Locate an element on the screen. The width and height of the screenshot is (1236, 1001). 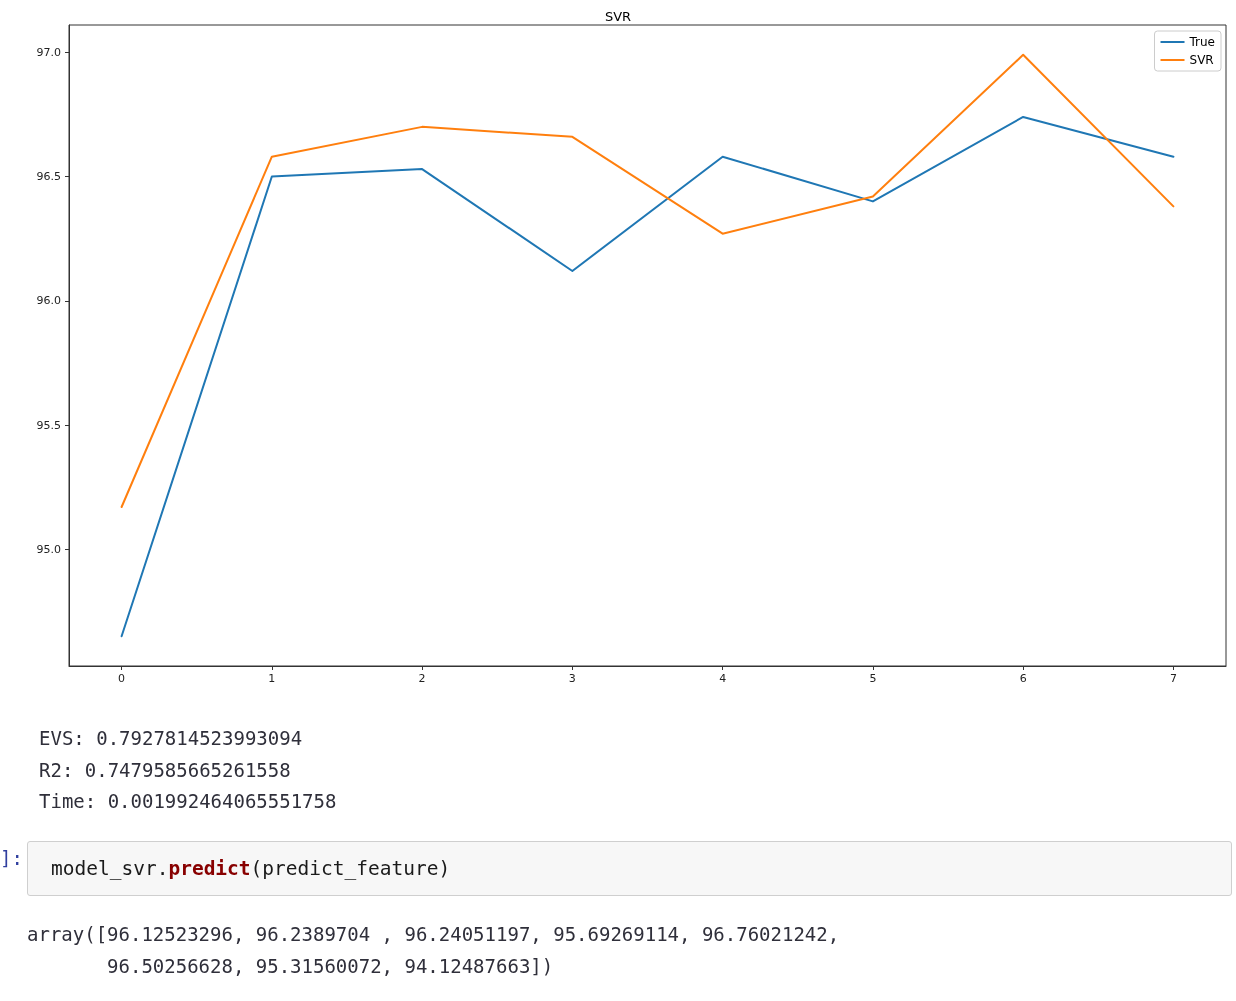
text: array([96.12523296, 96.2389704 , 96.24051197, 95.69269114, 96.76021242, 96.50256628, 95.31560072, 94.12487663]) is located at coordinates (433, 950).